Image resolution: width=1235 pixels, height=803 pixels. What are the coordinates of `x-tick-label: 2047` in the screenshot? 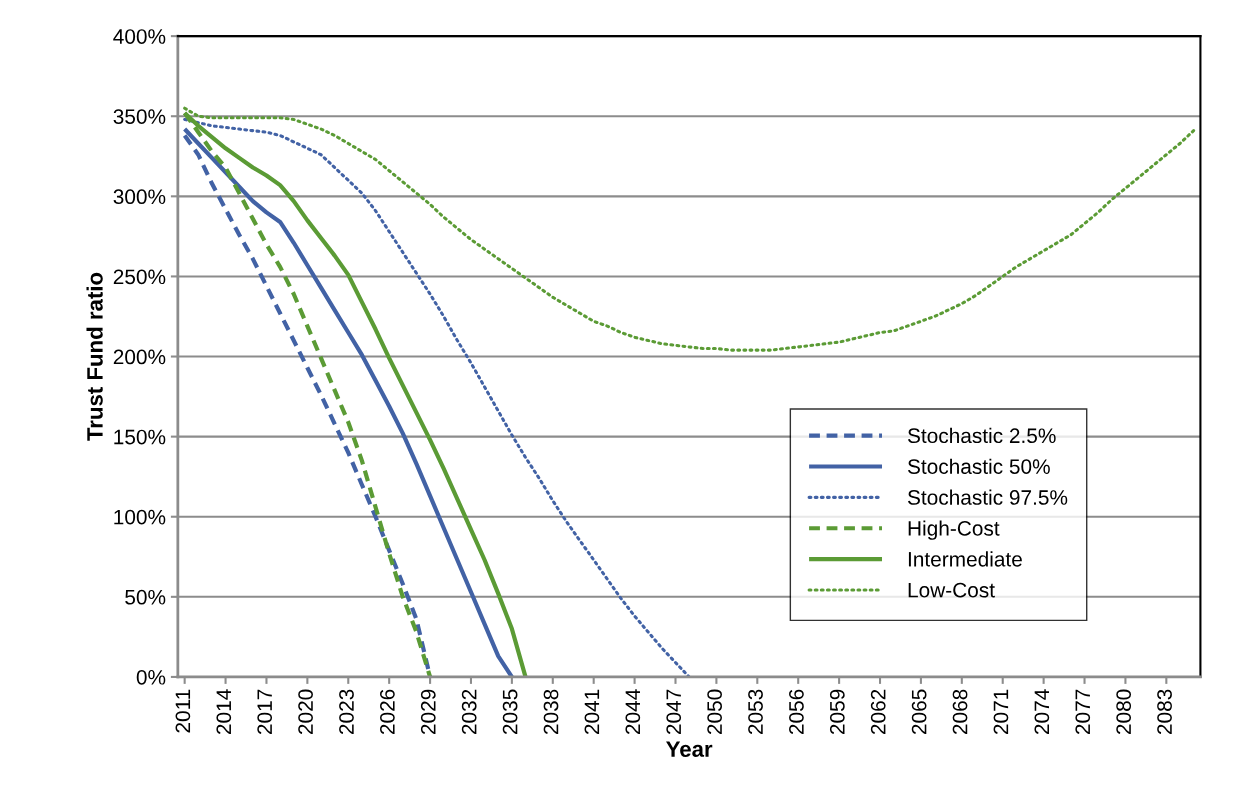 It's located at (674, 712).